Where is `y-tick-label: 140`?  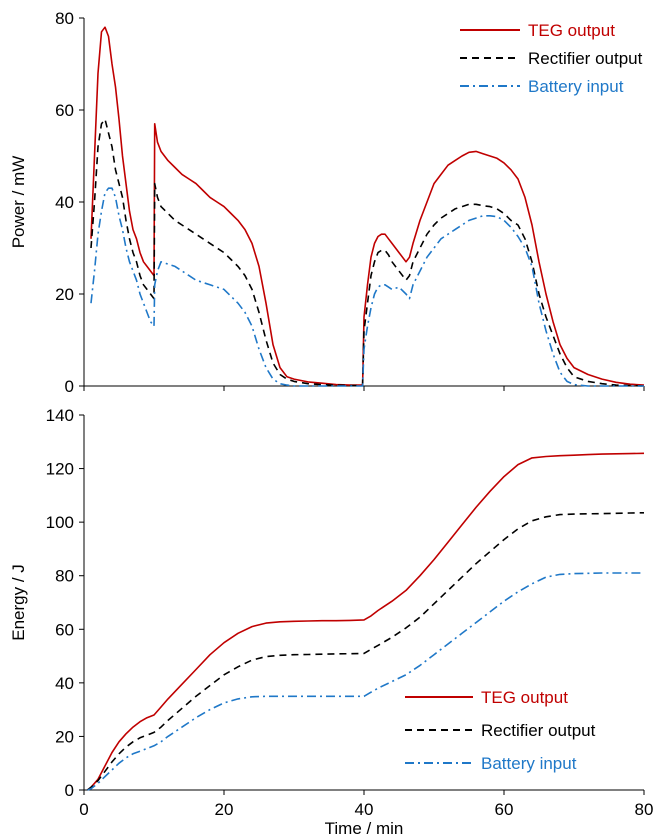
y-tick-label: 140 is located at coordinates (60, 415).